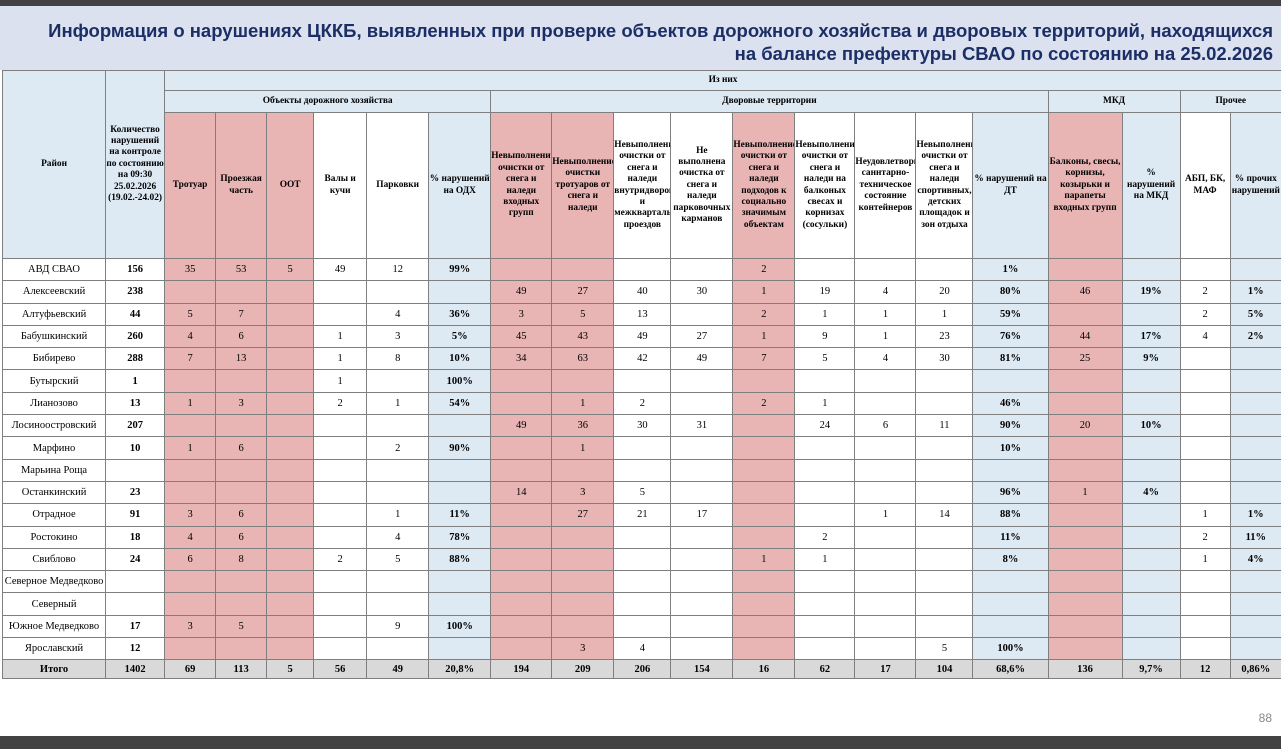 The height and width of the screenshot is (749, 1281). Describe the element at coordinates (944, 426) in the screenshot. I see `cell-dt-playgrounds: 11` at that location.